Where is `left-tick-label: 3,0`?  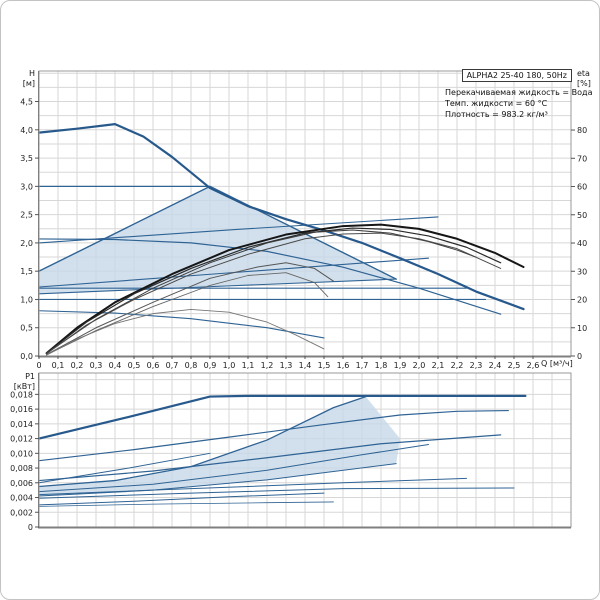 left-tick-label: 3,0 is located at coordinates (26, 186).